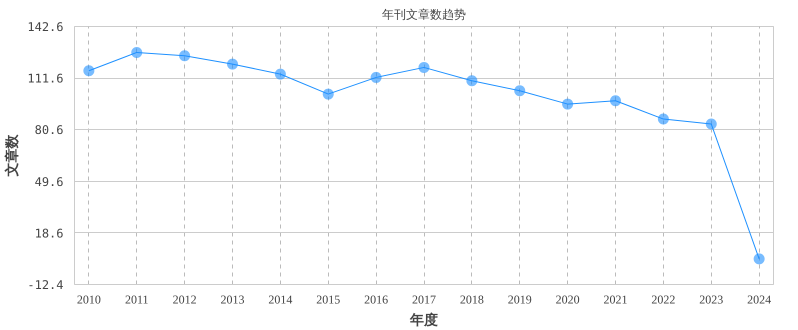 This screenshot has height=330, width=798. I want to click on y-tick-label: 142.6, so click(45, 27).